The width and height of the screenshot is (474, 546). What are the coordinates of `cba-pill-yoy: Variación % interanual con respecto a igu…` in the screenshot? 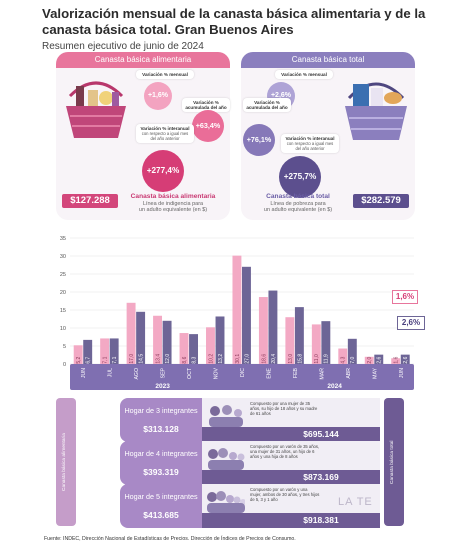 It's located at (165, 133).